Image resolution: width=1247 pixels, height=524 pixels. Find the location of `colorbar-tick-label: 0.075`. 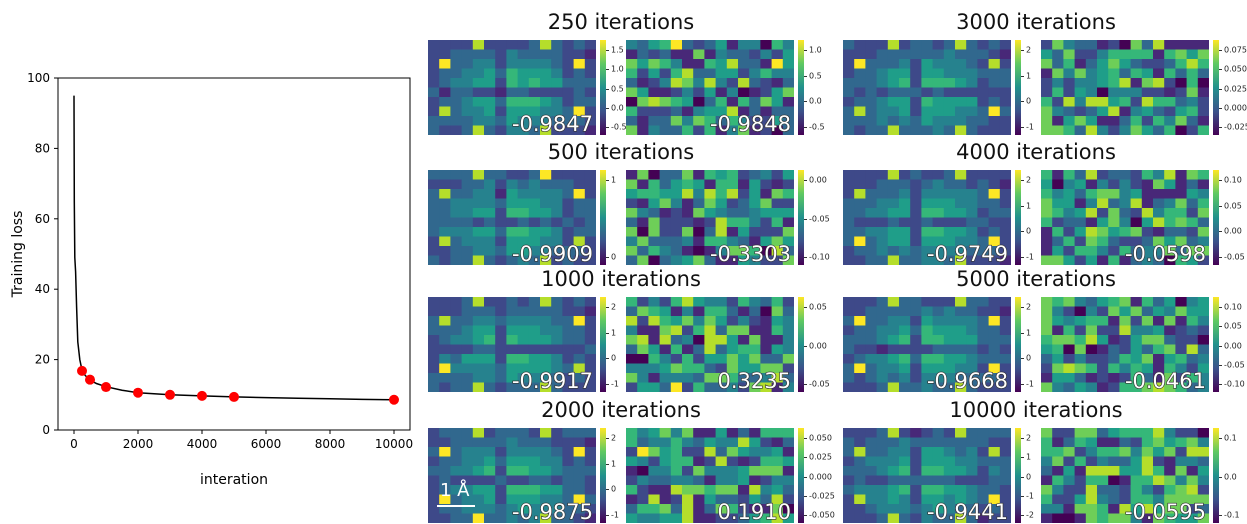

colorbar-tick-label: 0.075 is located at coordinates (1235, 50).